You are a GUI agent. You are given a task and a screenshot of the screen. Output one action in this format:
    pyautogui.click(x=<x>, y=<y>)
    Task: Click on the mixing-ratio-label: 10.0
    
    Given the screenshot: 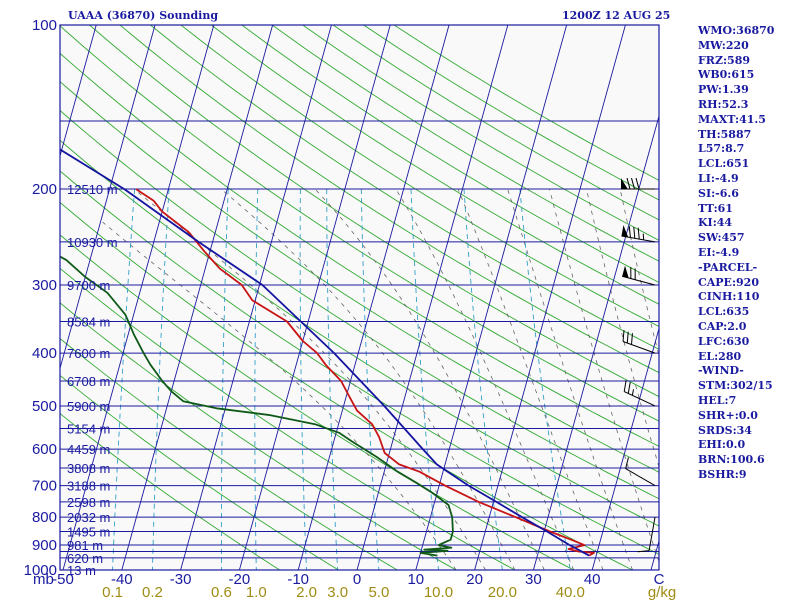 What is the action you would take?
    pyautogui.click(x=438, y=592)
    